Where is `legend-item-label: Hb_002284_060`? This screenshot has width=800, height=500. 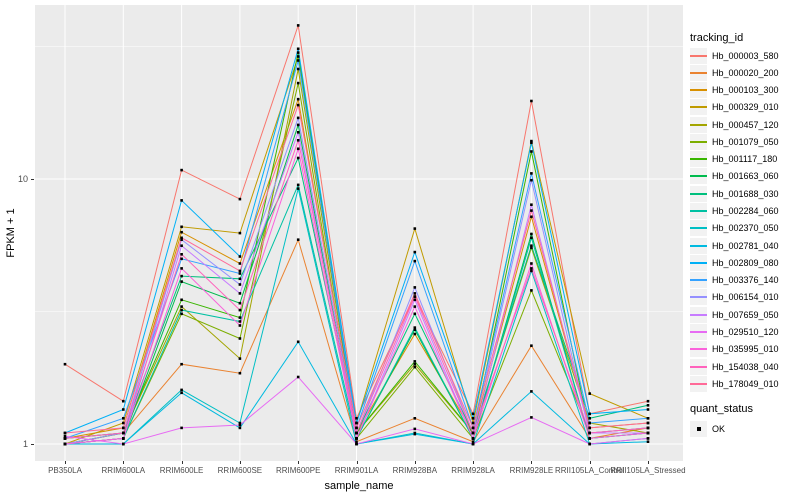 legend-item-label: Hb_002284_060 is located at coordinates (745, 211).